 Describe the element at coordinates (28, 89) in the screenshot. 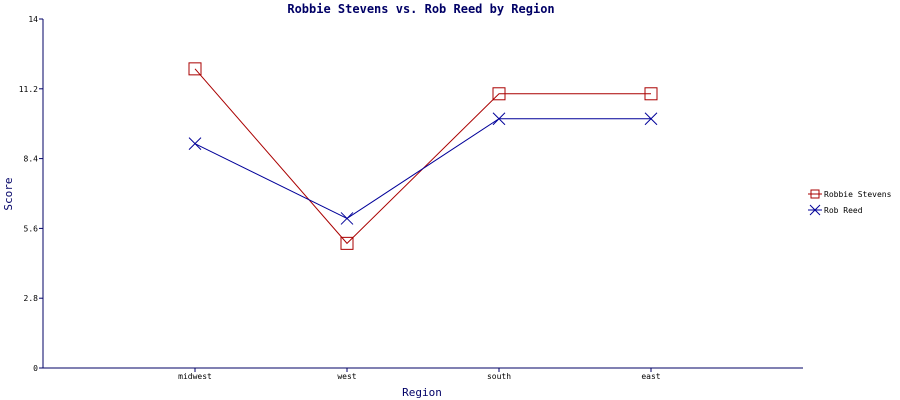

I see `y-tick-label: 11.2` at that location.